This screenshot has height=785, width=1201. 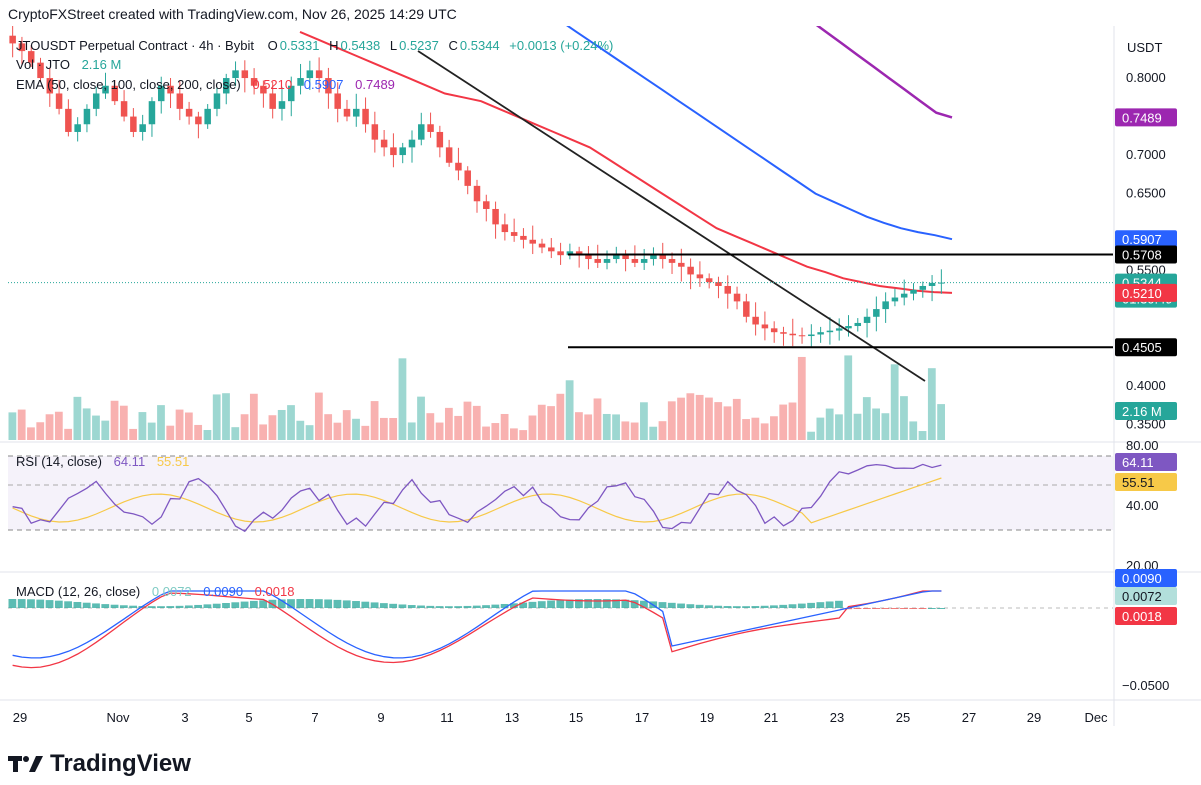 What do you see at coordinates (135, 45) in the screenshot?
I see `symbol-label: JTOUSDT Perpetual Contract · 4h · Bybit` at bounding box center [135, 45].